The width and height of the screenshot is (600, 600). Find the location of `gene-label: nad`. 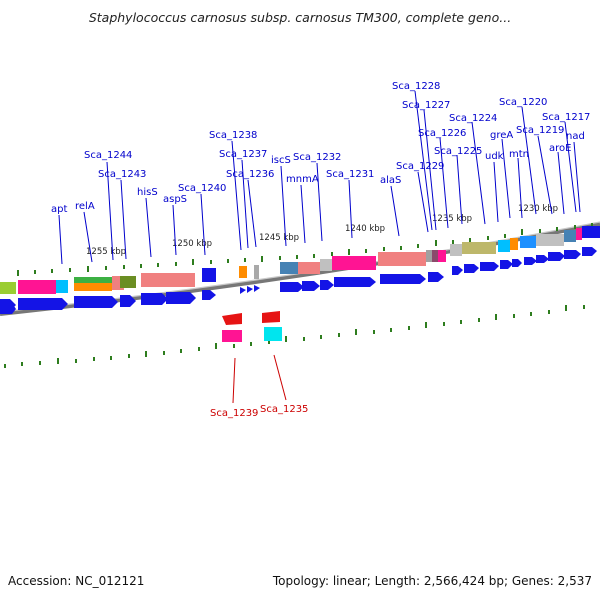

gene-label: nad is located at coordinates (575, 136).